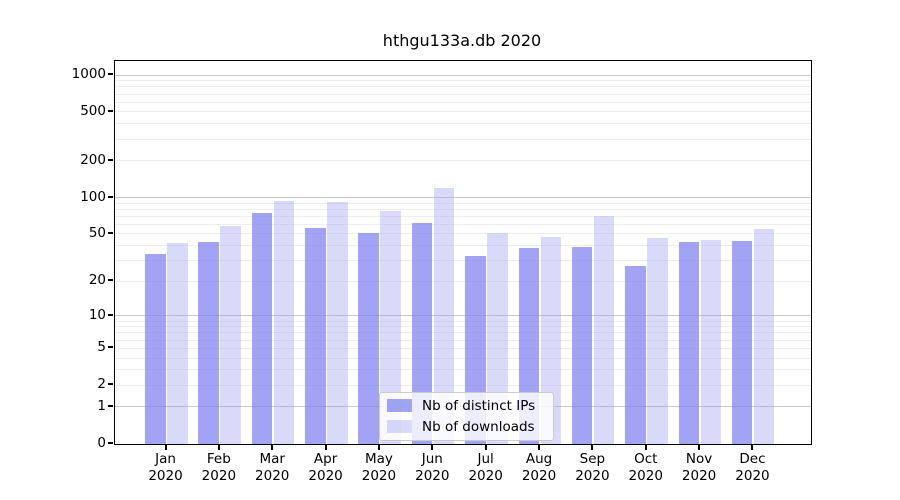 The image size is (900, 500). What do you see at coordinates (93, 159) in the screenshot?
I see `y-tick-label: 200` at bounding box center [93, 159].